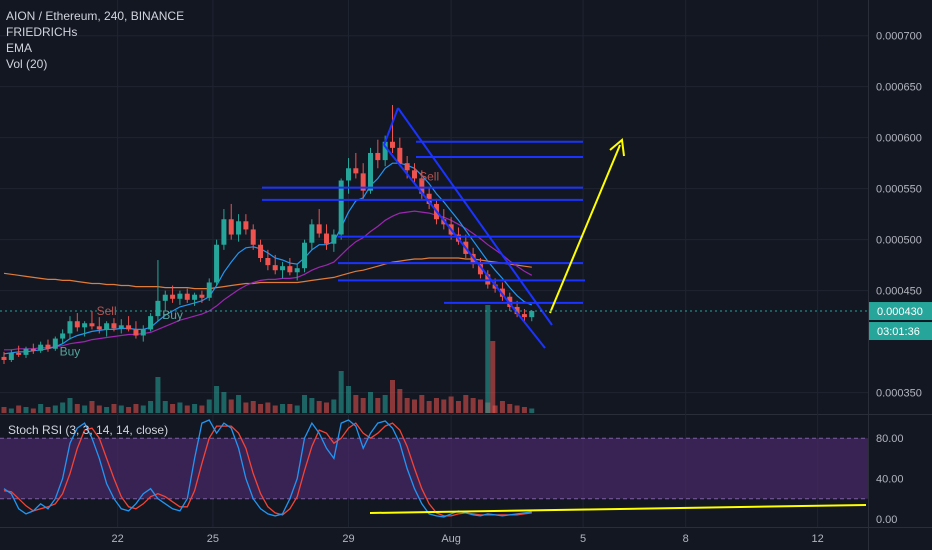  I want to click on rsi-d-line, so click(267, 469).